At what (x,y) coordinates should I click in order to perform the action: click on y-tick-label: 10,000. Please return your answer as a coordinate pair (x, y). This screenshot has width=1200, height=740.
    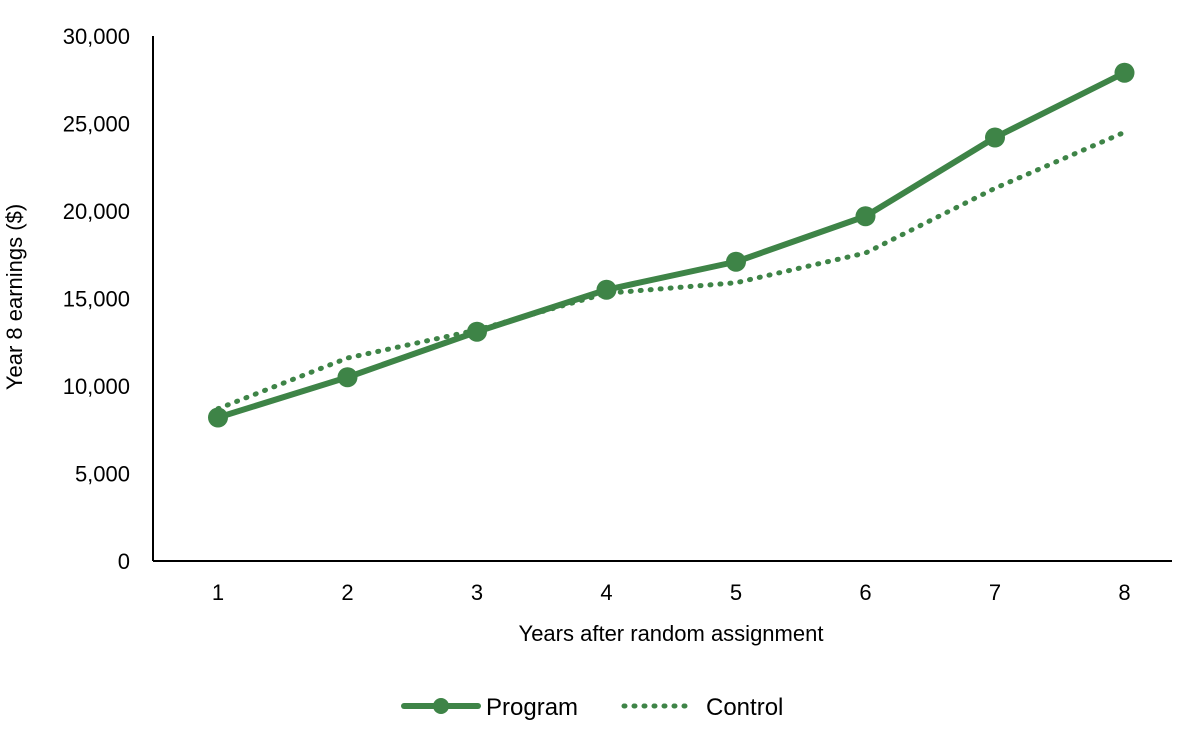
    Looking at the image, I should click on (96, 386).